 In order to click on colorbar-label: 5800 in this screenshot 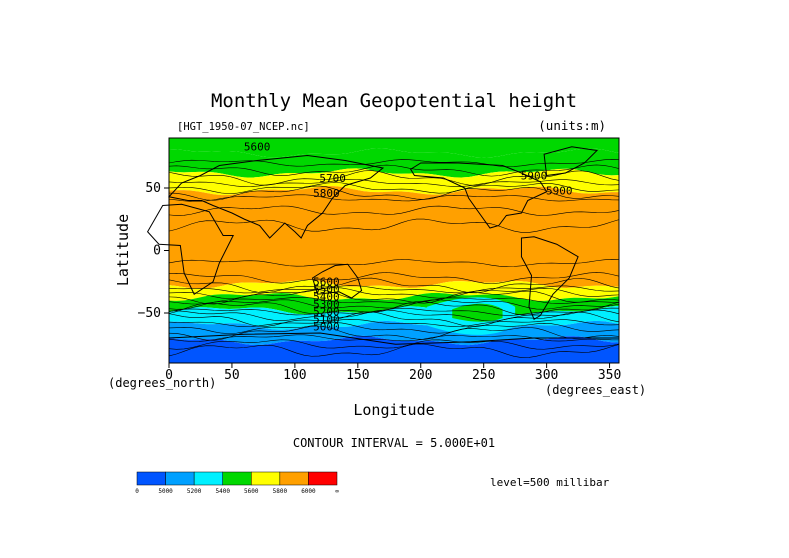, I will do `click(280, 491)`.